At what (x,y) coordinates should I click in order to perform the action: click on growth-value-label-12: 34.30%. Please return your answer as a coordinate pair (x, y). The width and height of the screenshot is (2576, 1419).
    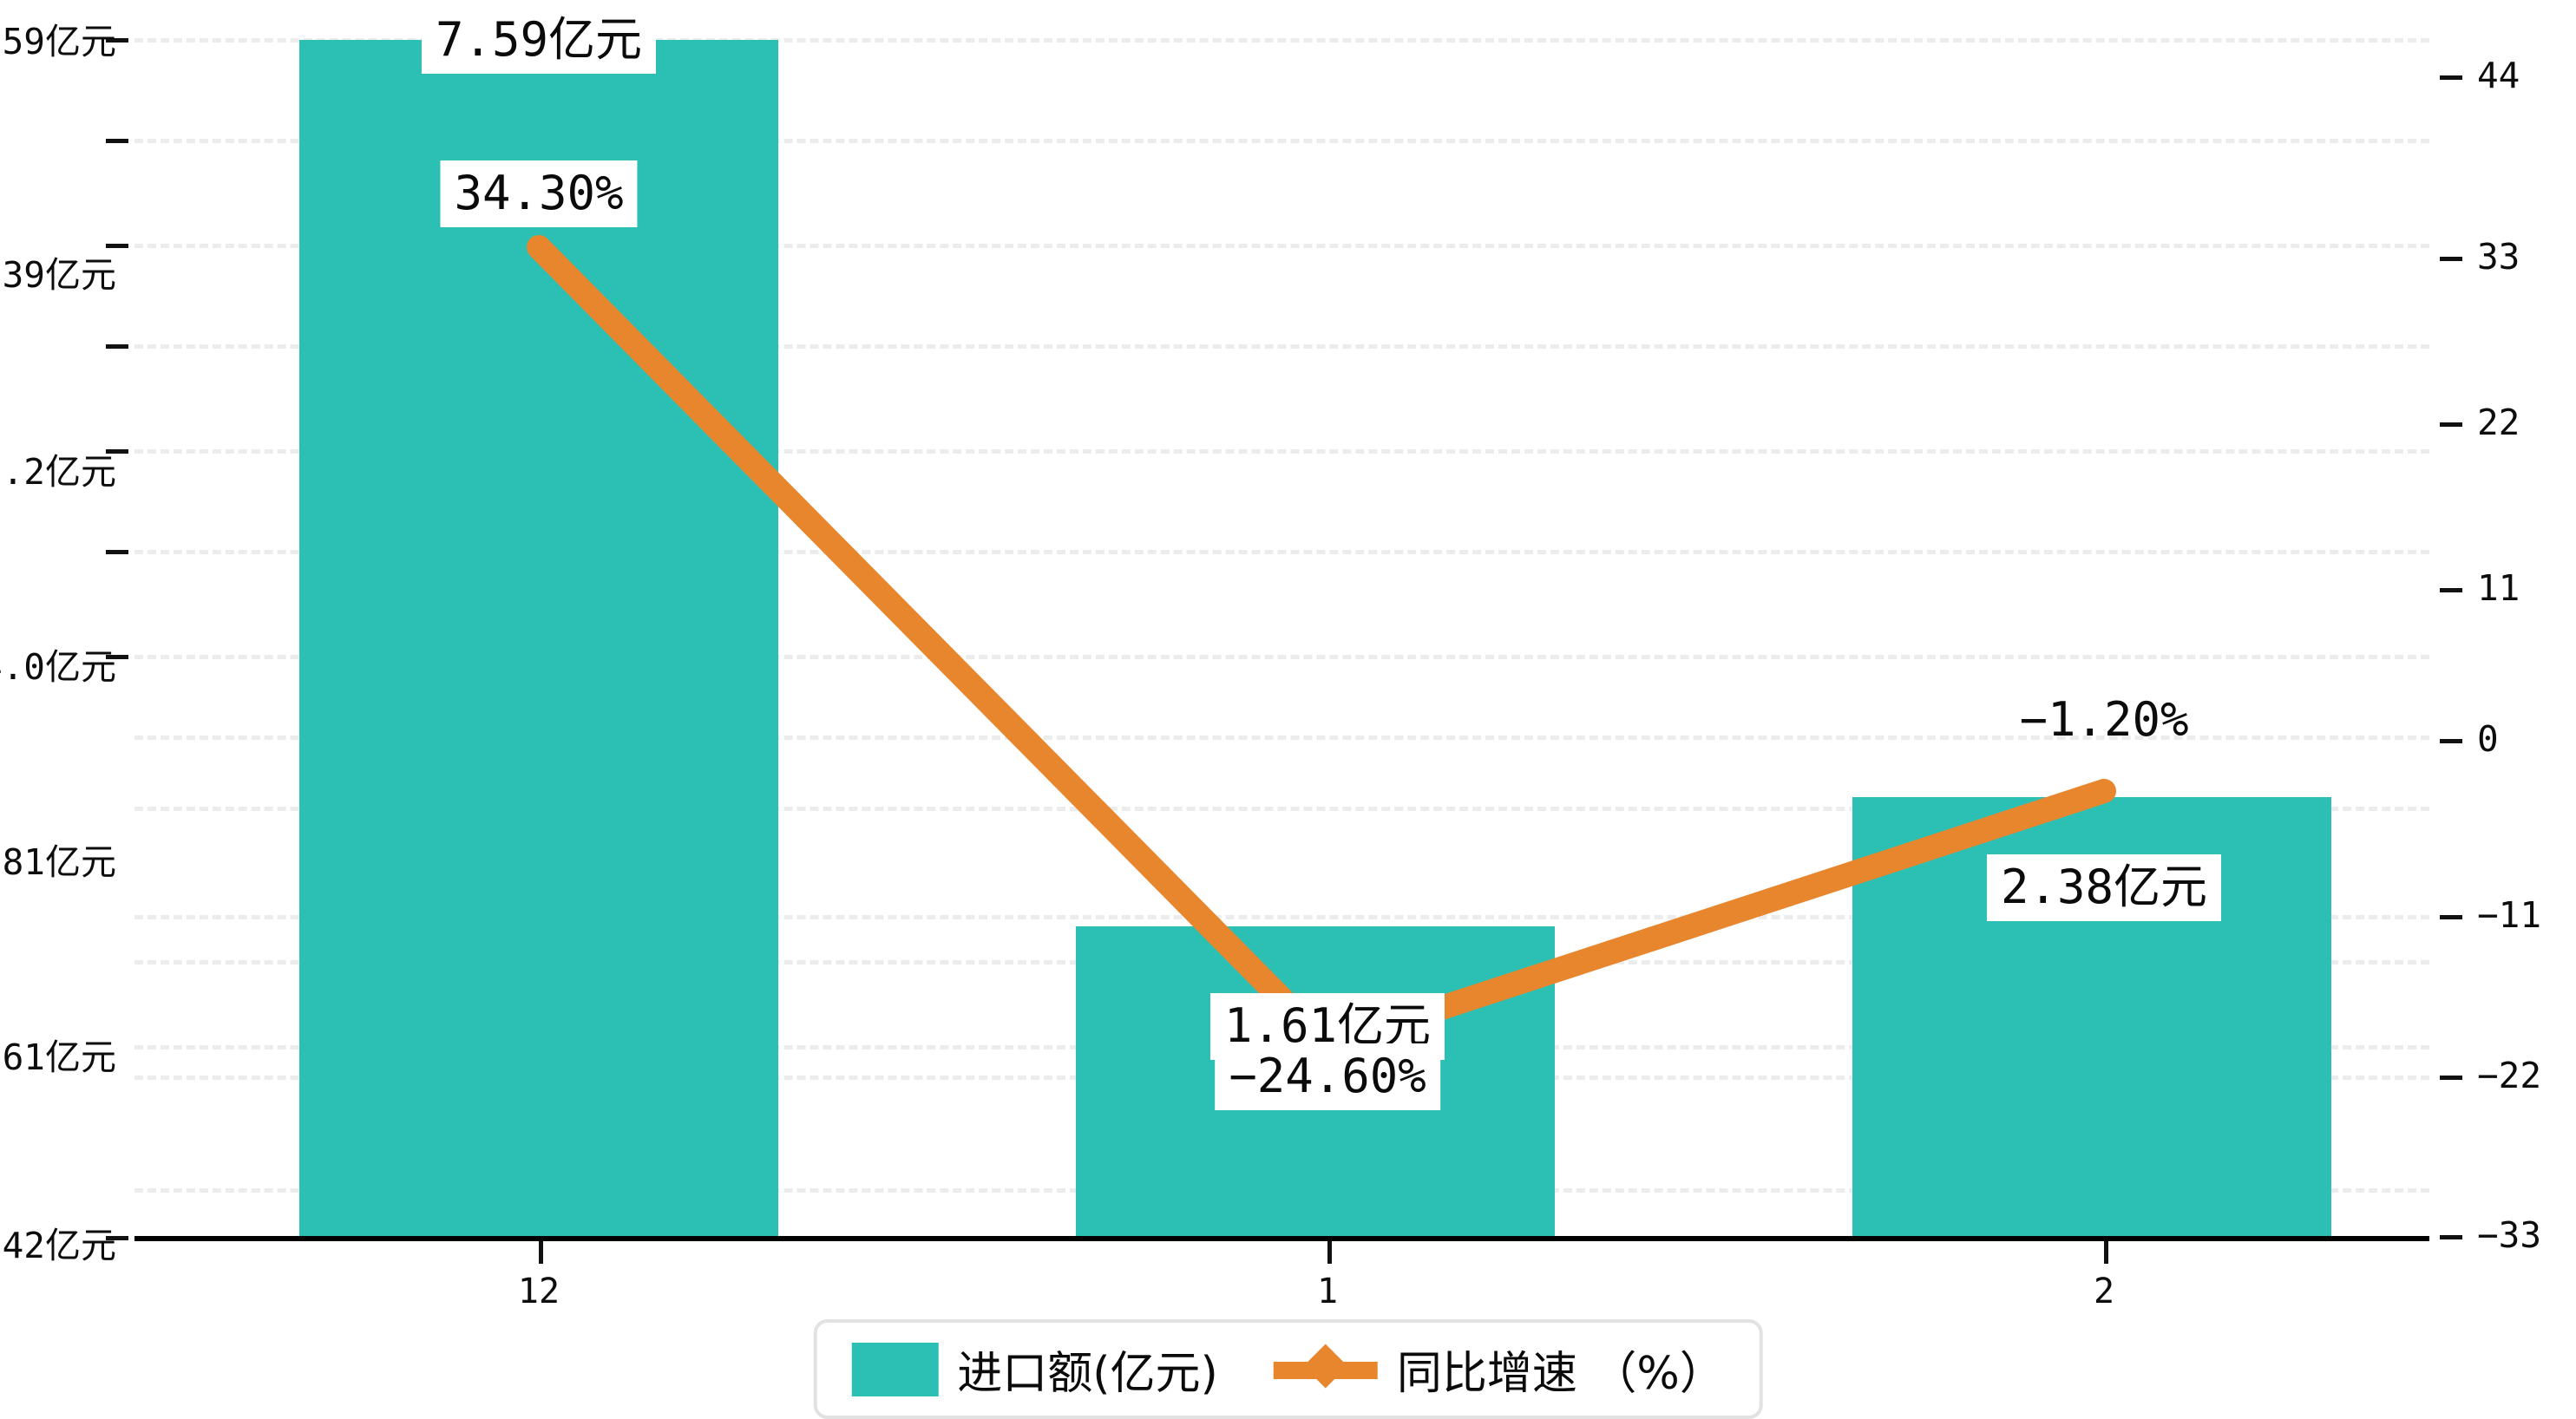
    Looking at the image, I should click on (539, 193).